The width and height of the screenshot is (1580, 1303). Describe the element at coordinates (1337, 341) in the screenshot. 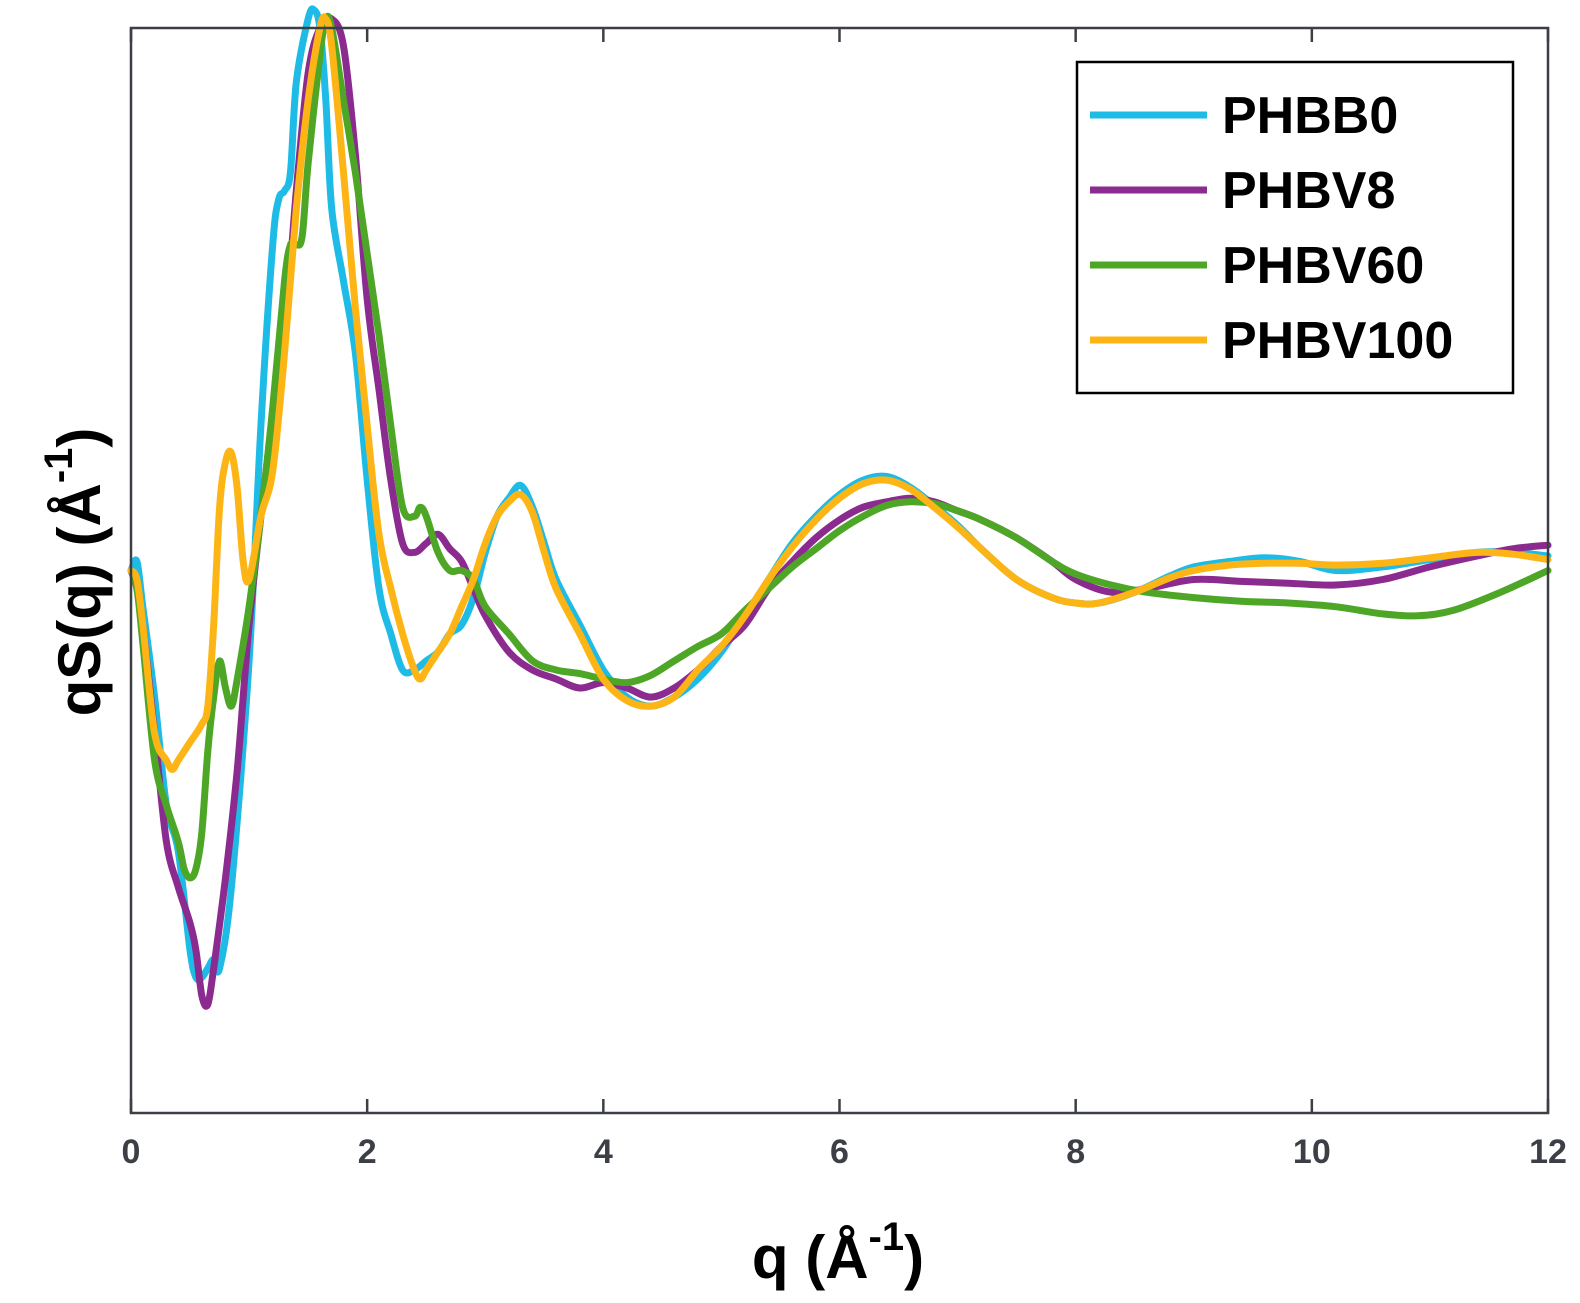

I see `legend-label-phbv100: PHBV100` at that location.